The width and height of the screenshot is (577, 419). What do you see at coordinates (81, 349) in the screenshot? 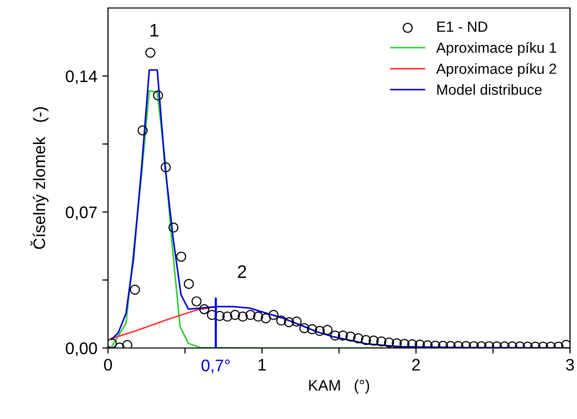
I see `y-tick-label: 0,00` at bounding box center [81, 349].